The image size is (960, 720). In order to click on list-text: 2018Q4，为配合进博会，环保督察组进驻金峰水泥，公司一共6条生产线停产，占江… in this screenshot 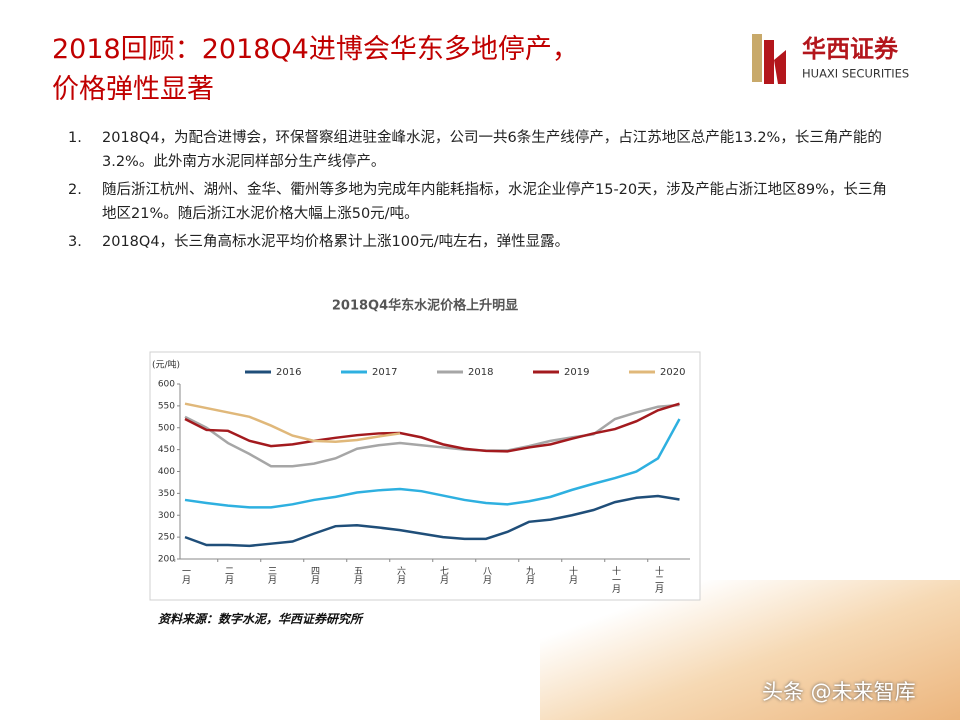, I will do `click(492, 150)`.